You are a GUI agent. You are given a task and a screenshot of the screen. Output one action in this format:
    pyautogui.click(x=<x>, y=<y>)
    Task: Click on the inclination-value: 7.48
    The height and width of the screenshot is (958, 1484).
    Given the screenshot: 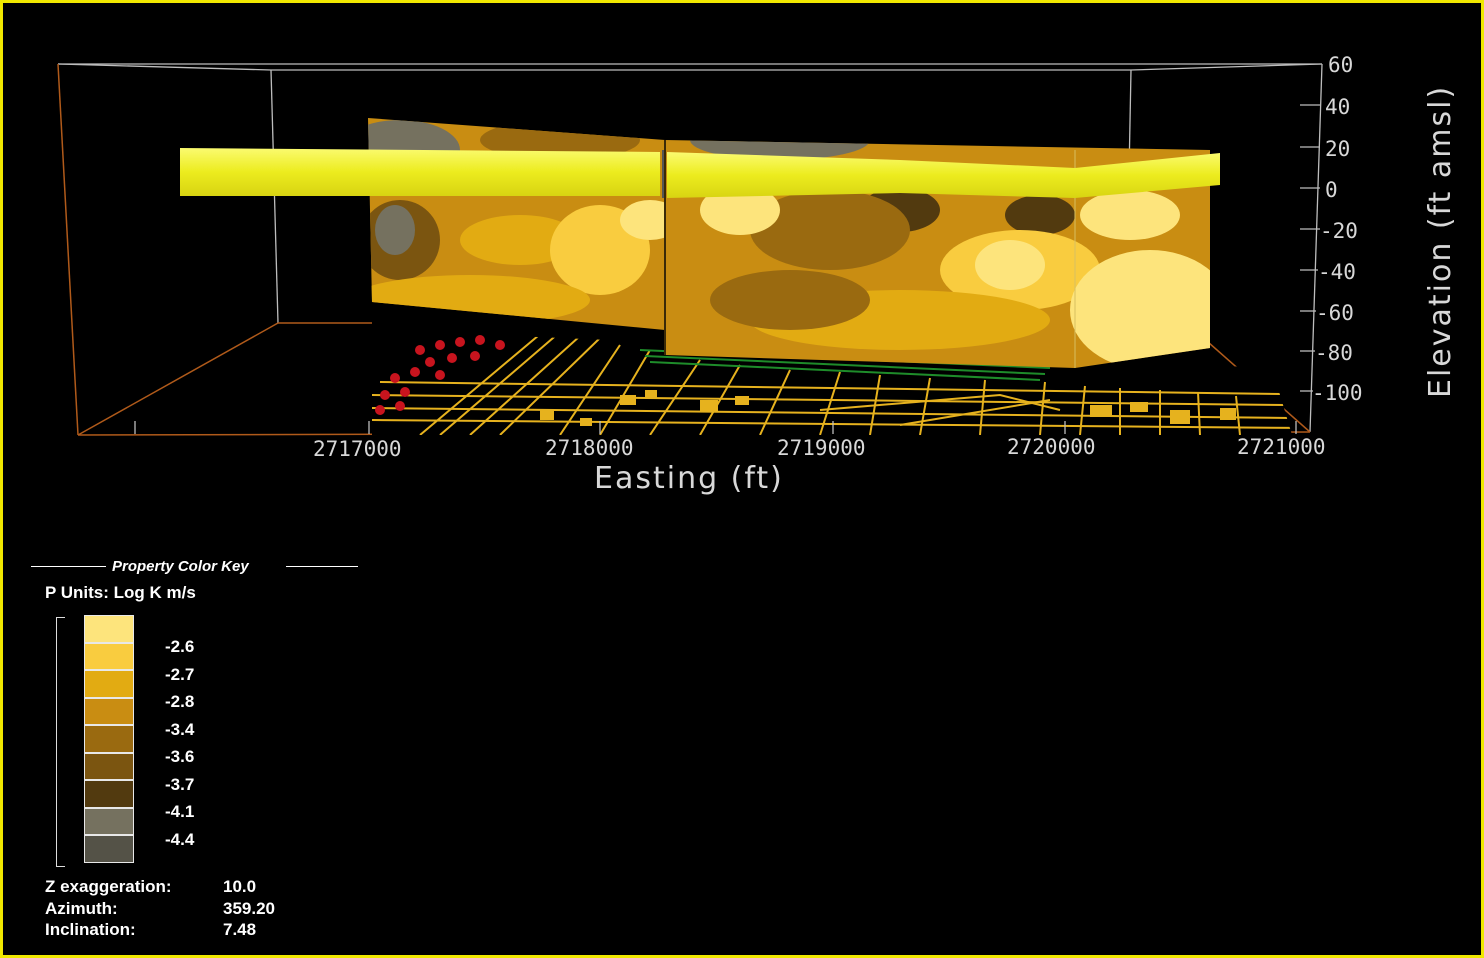 What is the action you would take?
    pyautogui.click(x=240, y=929)
    